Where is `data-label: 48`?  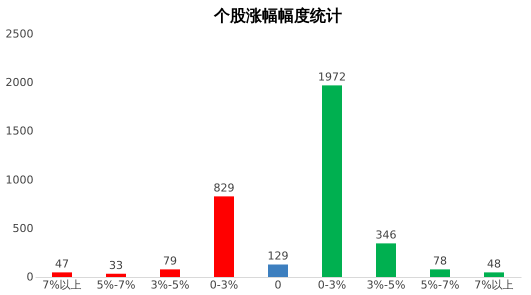 data-label: 48 is located at coordinates (494, 263).